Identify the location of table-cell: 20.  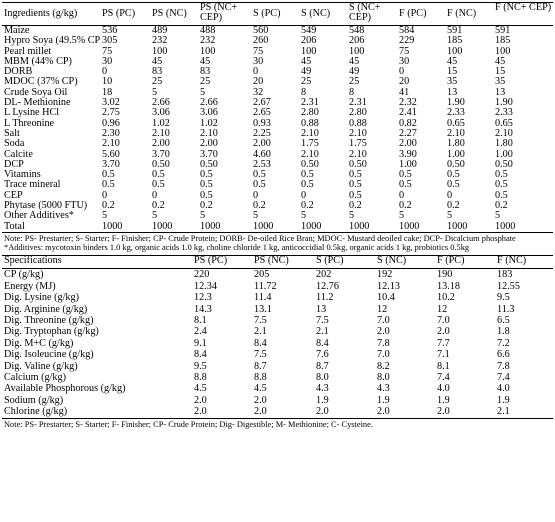
(258, 82).